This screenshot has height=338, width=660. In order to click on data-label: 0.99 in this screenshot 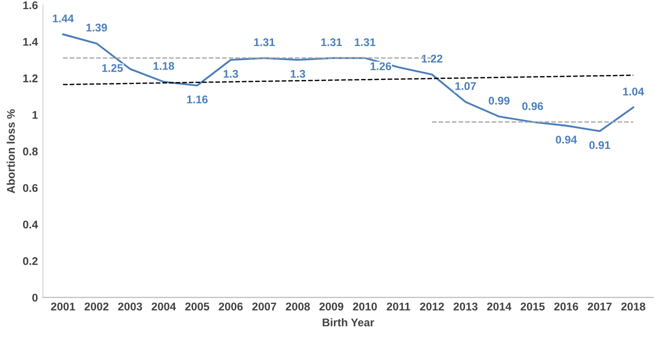, I will do `click(499, 100)`.